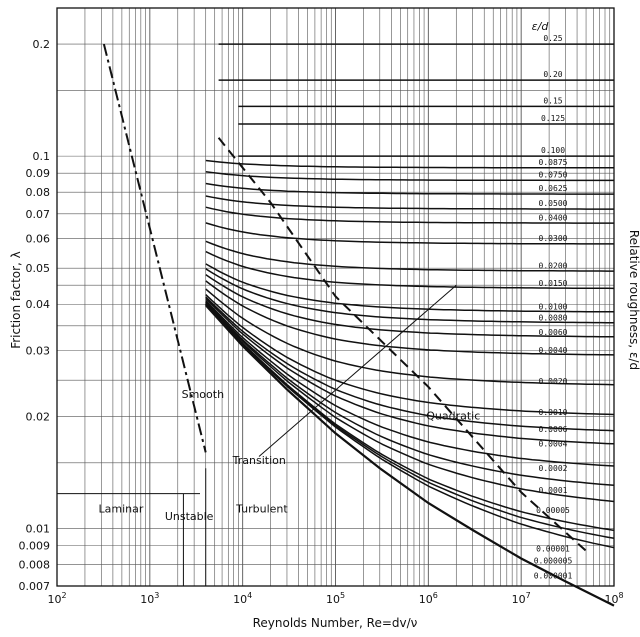  I want to click on roughness-label: 0.0625, so click(553, 188).